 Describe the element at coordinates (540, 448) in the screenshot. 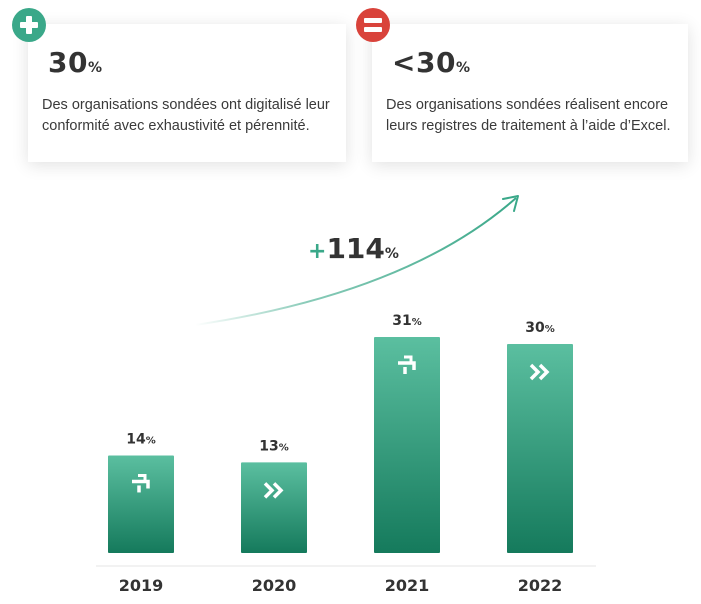

I see `bar-2022` at that location.